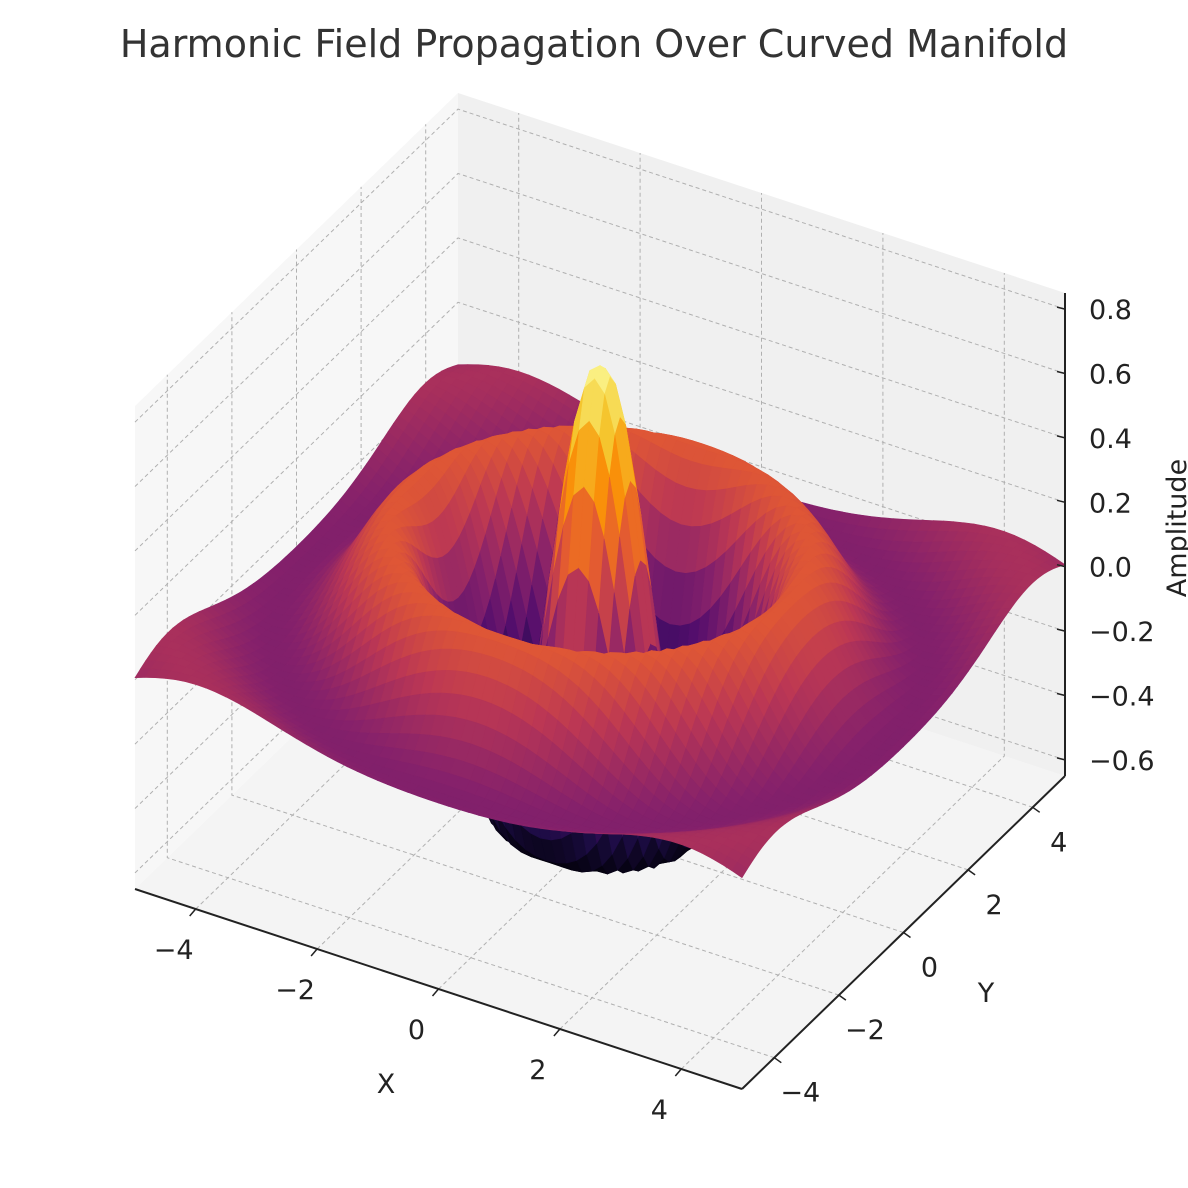  Describe the element at coordinates (1175, 528) in the screenshot. I see `z-axis-label: Amplitude` at that location.